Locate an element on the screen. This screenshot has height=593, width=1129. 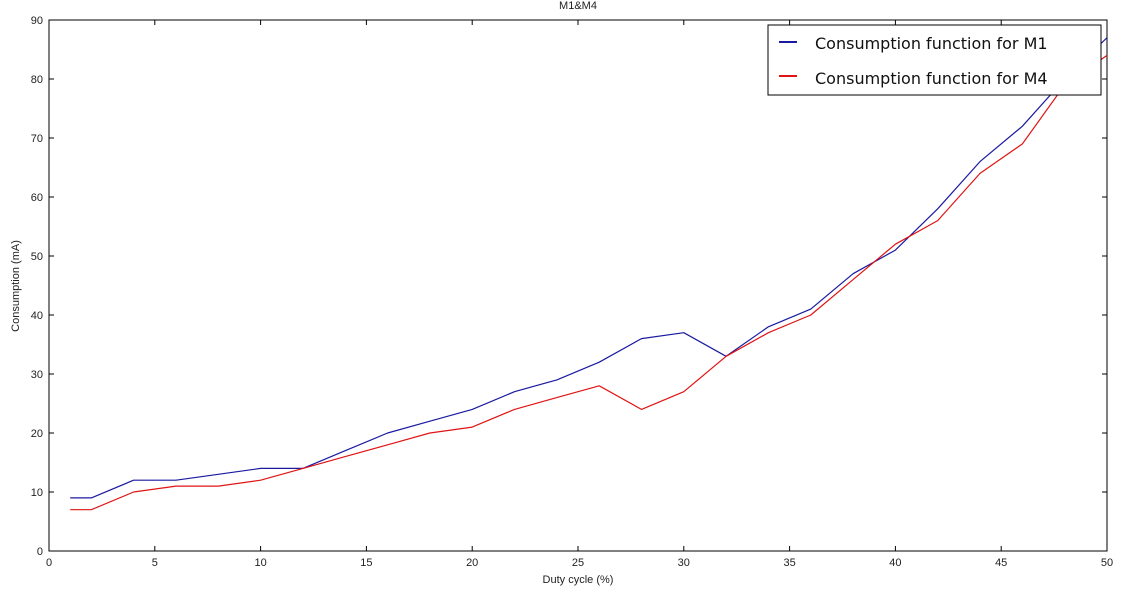
x-tick-label: 40 is located at coordinates (895, 563).